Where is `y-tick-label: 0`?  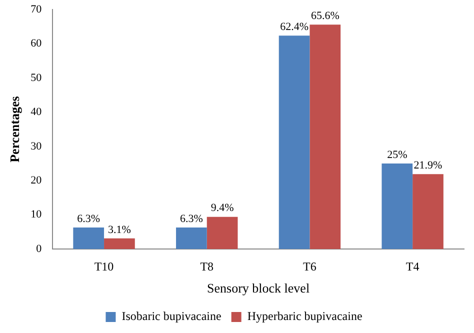
y-tick-label: 0 is located at coordinates (39, 248).